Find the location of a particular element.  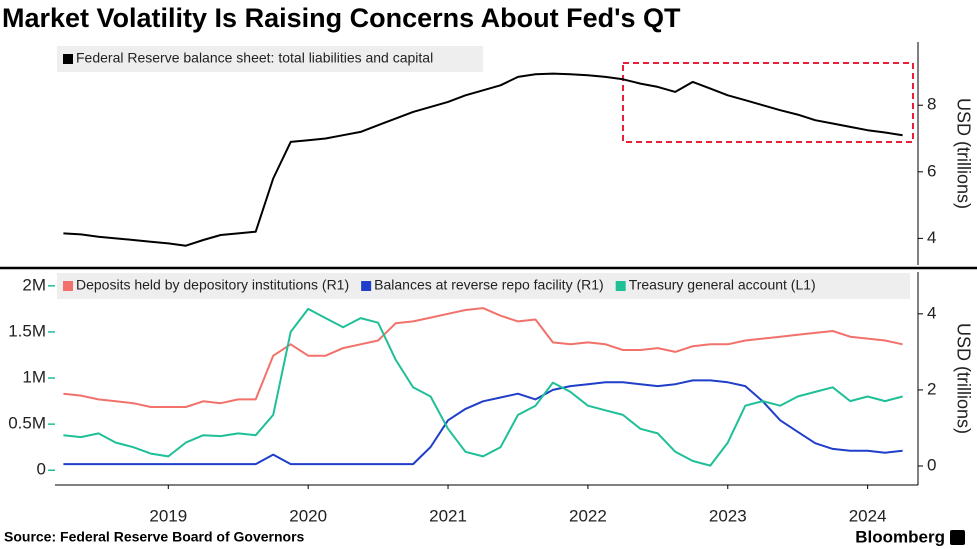

legend-label: Balances at reverse repo facility (R1) is located at coordinates (489, 285).